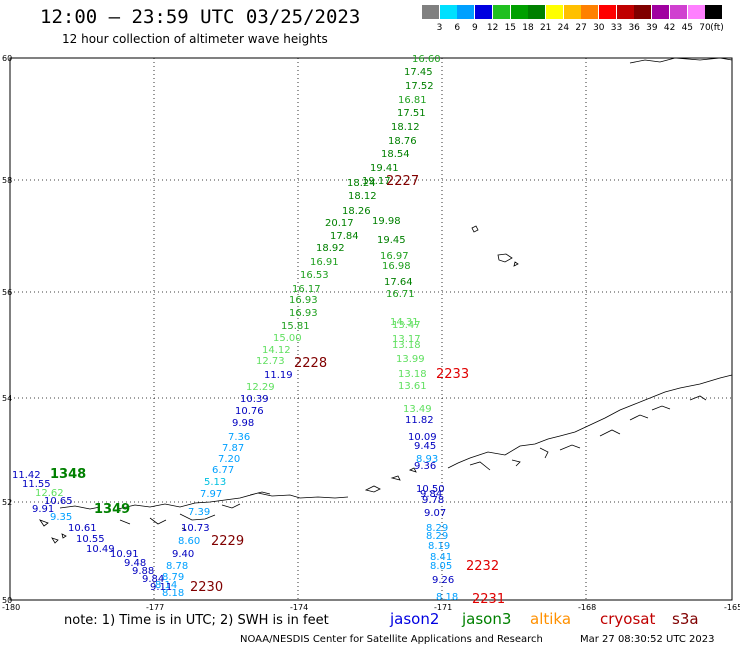 Image resolution: width=740 pixels, height=650 pixels. I want to click on satellite-jason3: jason3, so click(487, 619).